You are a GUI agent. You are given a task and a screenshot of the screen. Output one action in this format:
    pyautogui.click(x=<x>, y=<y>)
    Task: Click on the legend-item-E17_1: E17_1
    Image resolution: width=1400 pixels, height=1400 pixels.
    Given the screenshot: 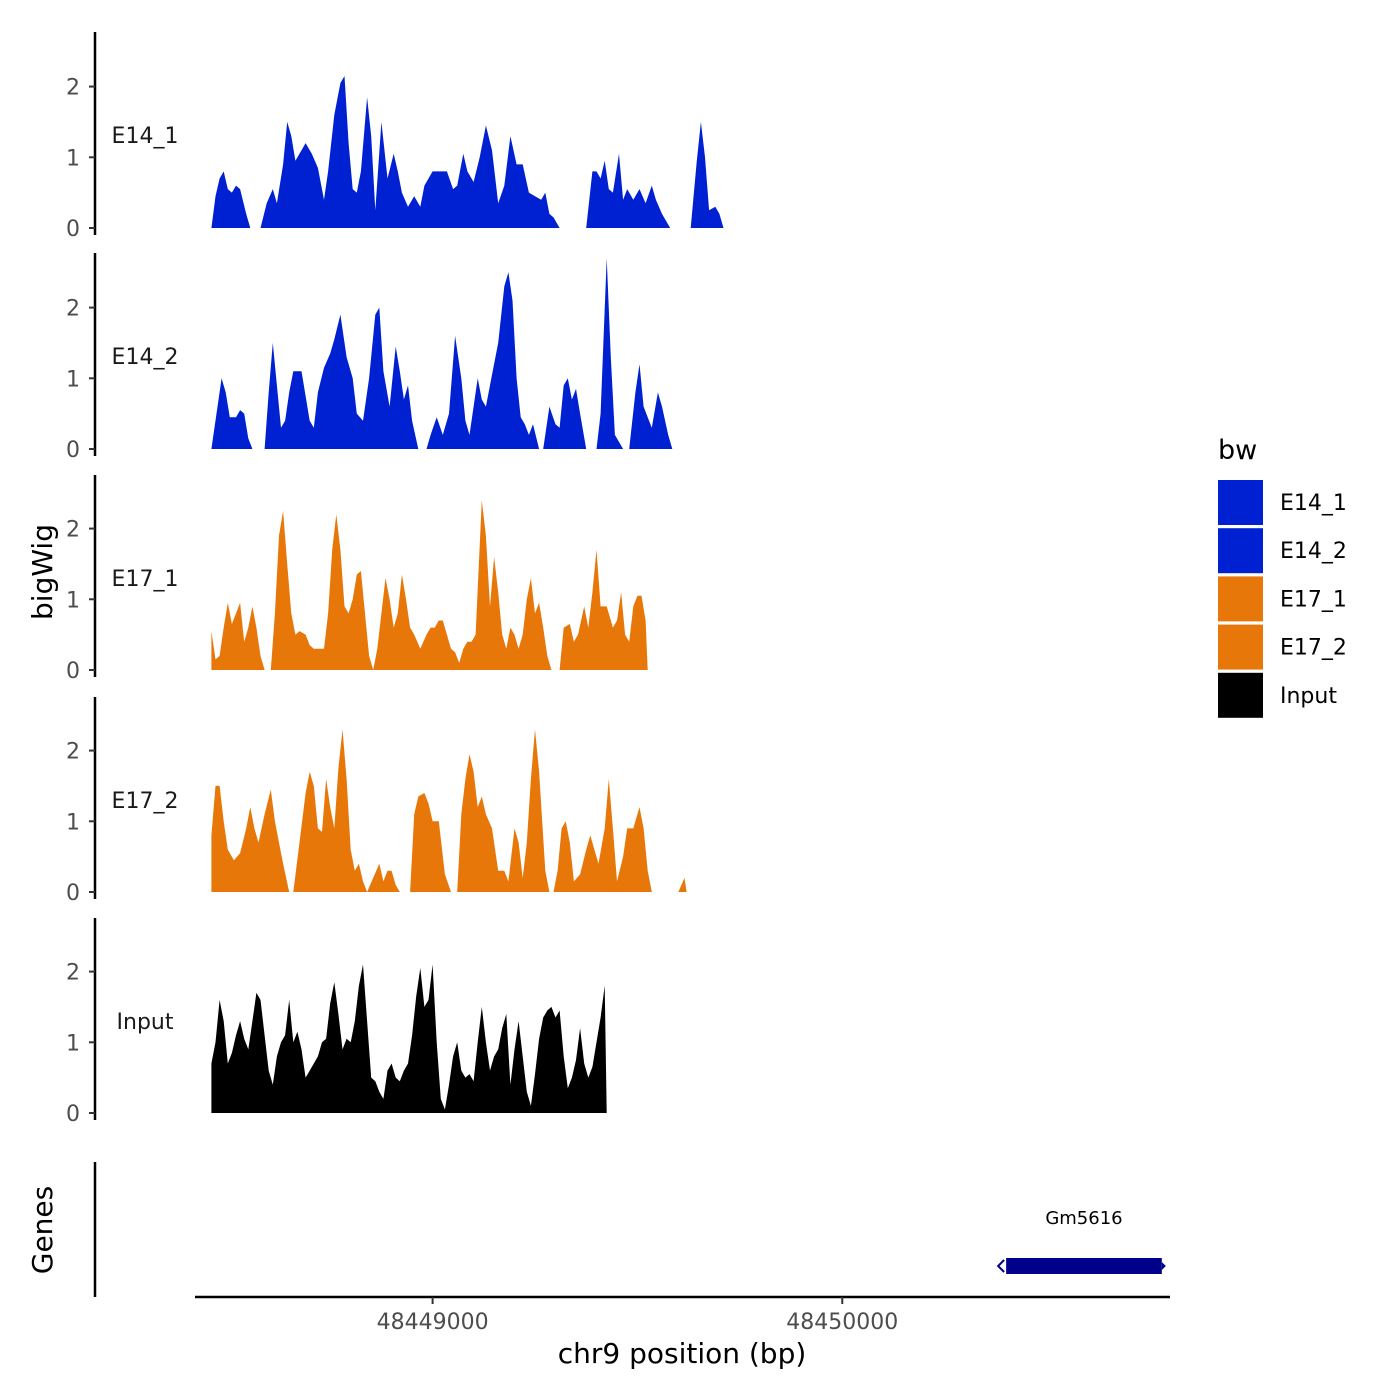 What is the action you would take?
    pyautogui.click(x=1282, y=599)
    